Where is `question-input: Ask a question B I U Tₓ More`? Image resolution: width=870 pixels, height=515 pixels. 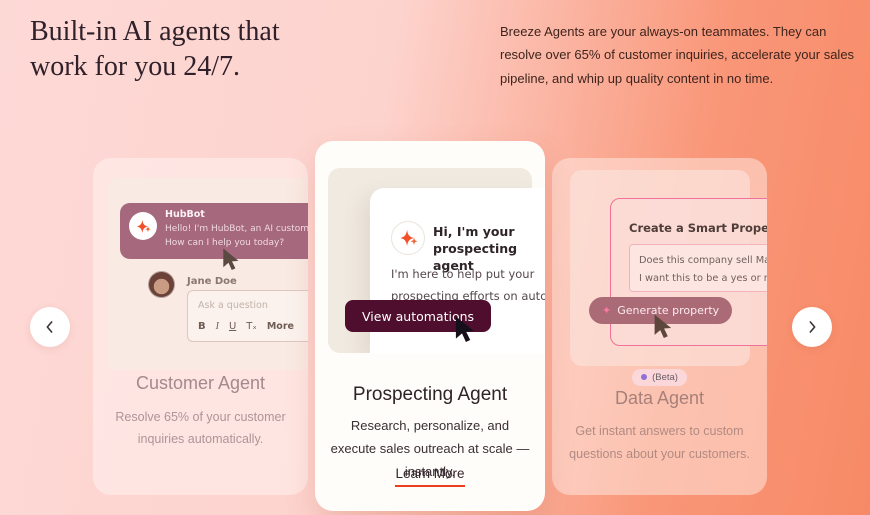
question-input: Ask a question B I U Tₓ More is located at coordinates (247, 316).